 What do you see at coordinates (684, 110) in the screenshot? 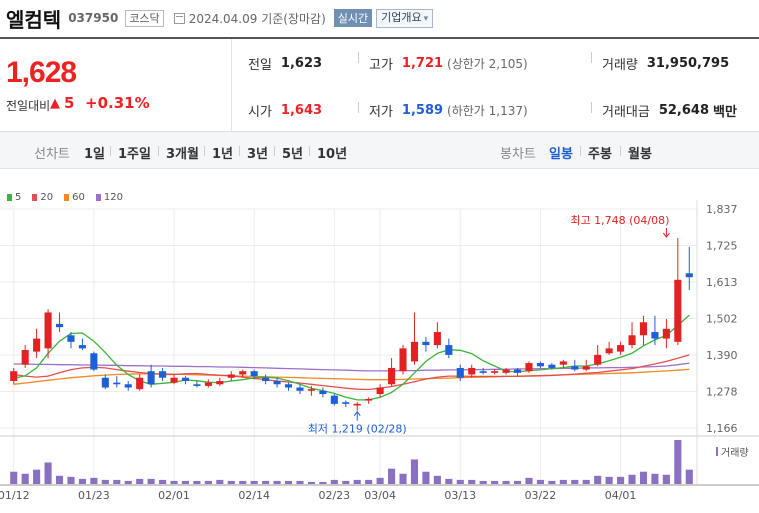
I see `amount-value: 52,648` at bounding box center [684, 110].